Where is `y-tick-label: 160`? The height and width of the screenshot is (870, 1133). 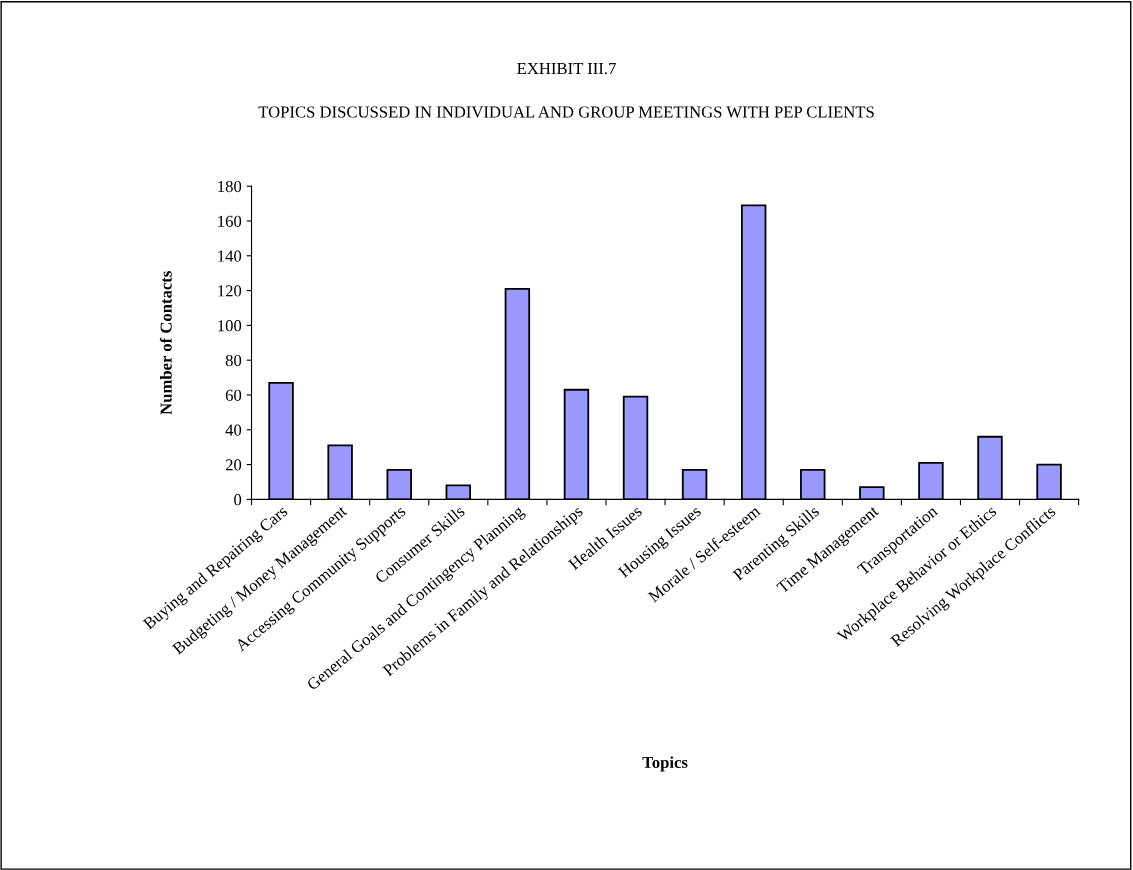
y-tick-label: 160 is located at coordinates (230, 221).